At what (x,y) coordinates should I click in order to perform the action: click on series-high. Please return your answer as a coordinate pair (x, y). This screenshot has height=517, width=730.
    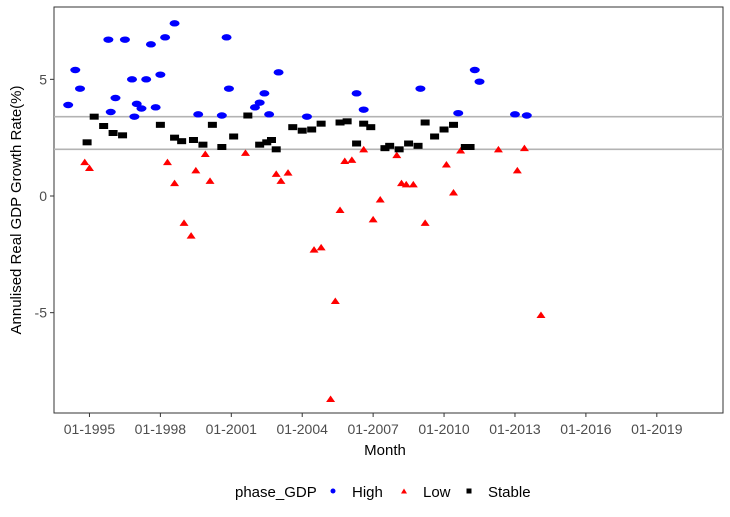
    Looking at the image, I should click on (297, 70).